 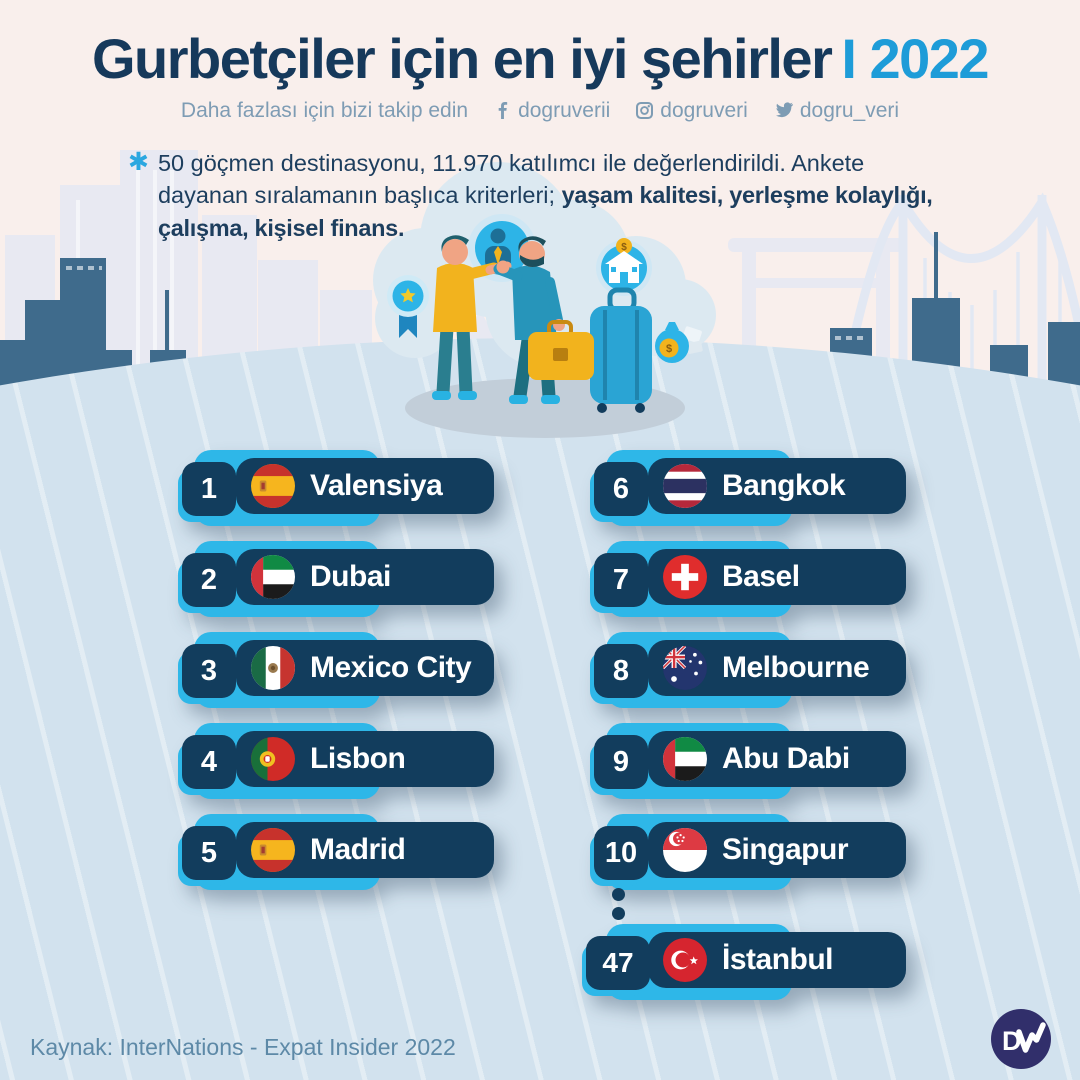 I want to click on city-name: İstanbul, so click(x=778, y=959).